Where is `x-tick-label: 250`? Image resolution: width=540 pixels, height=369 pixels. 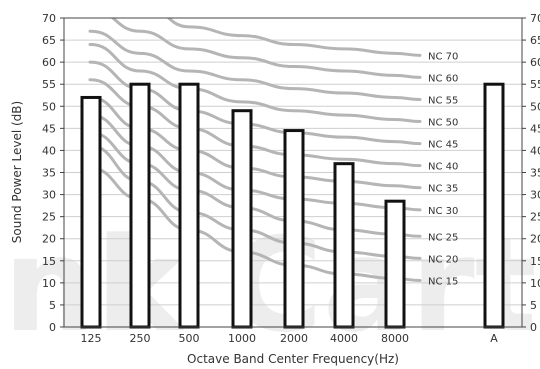
x-tick-label: 250 is located at coordinates (140, 338).